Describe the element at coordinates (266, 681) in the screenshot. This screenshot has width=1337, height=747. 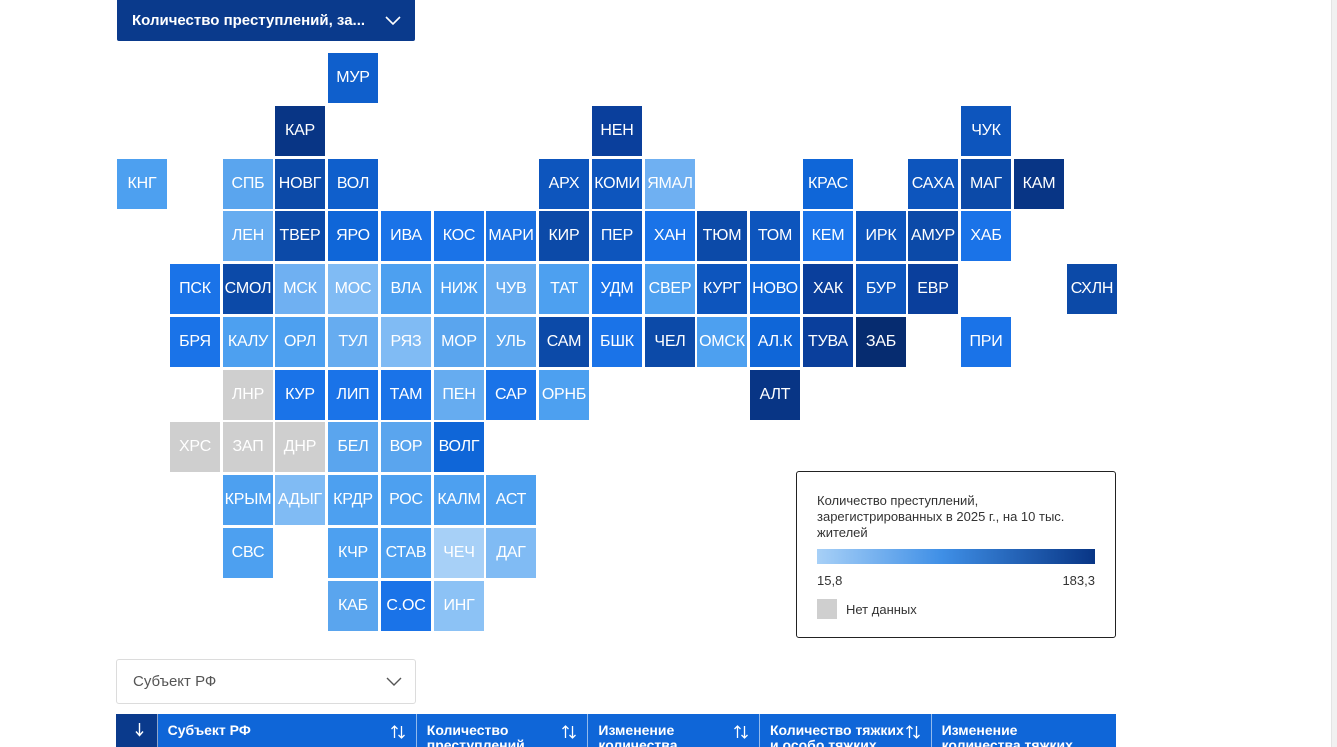
I see `subject-select: Субъект РФ` at that location.